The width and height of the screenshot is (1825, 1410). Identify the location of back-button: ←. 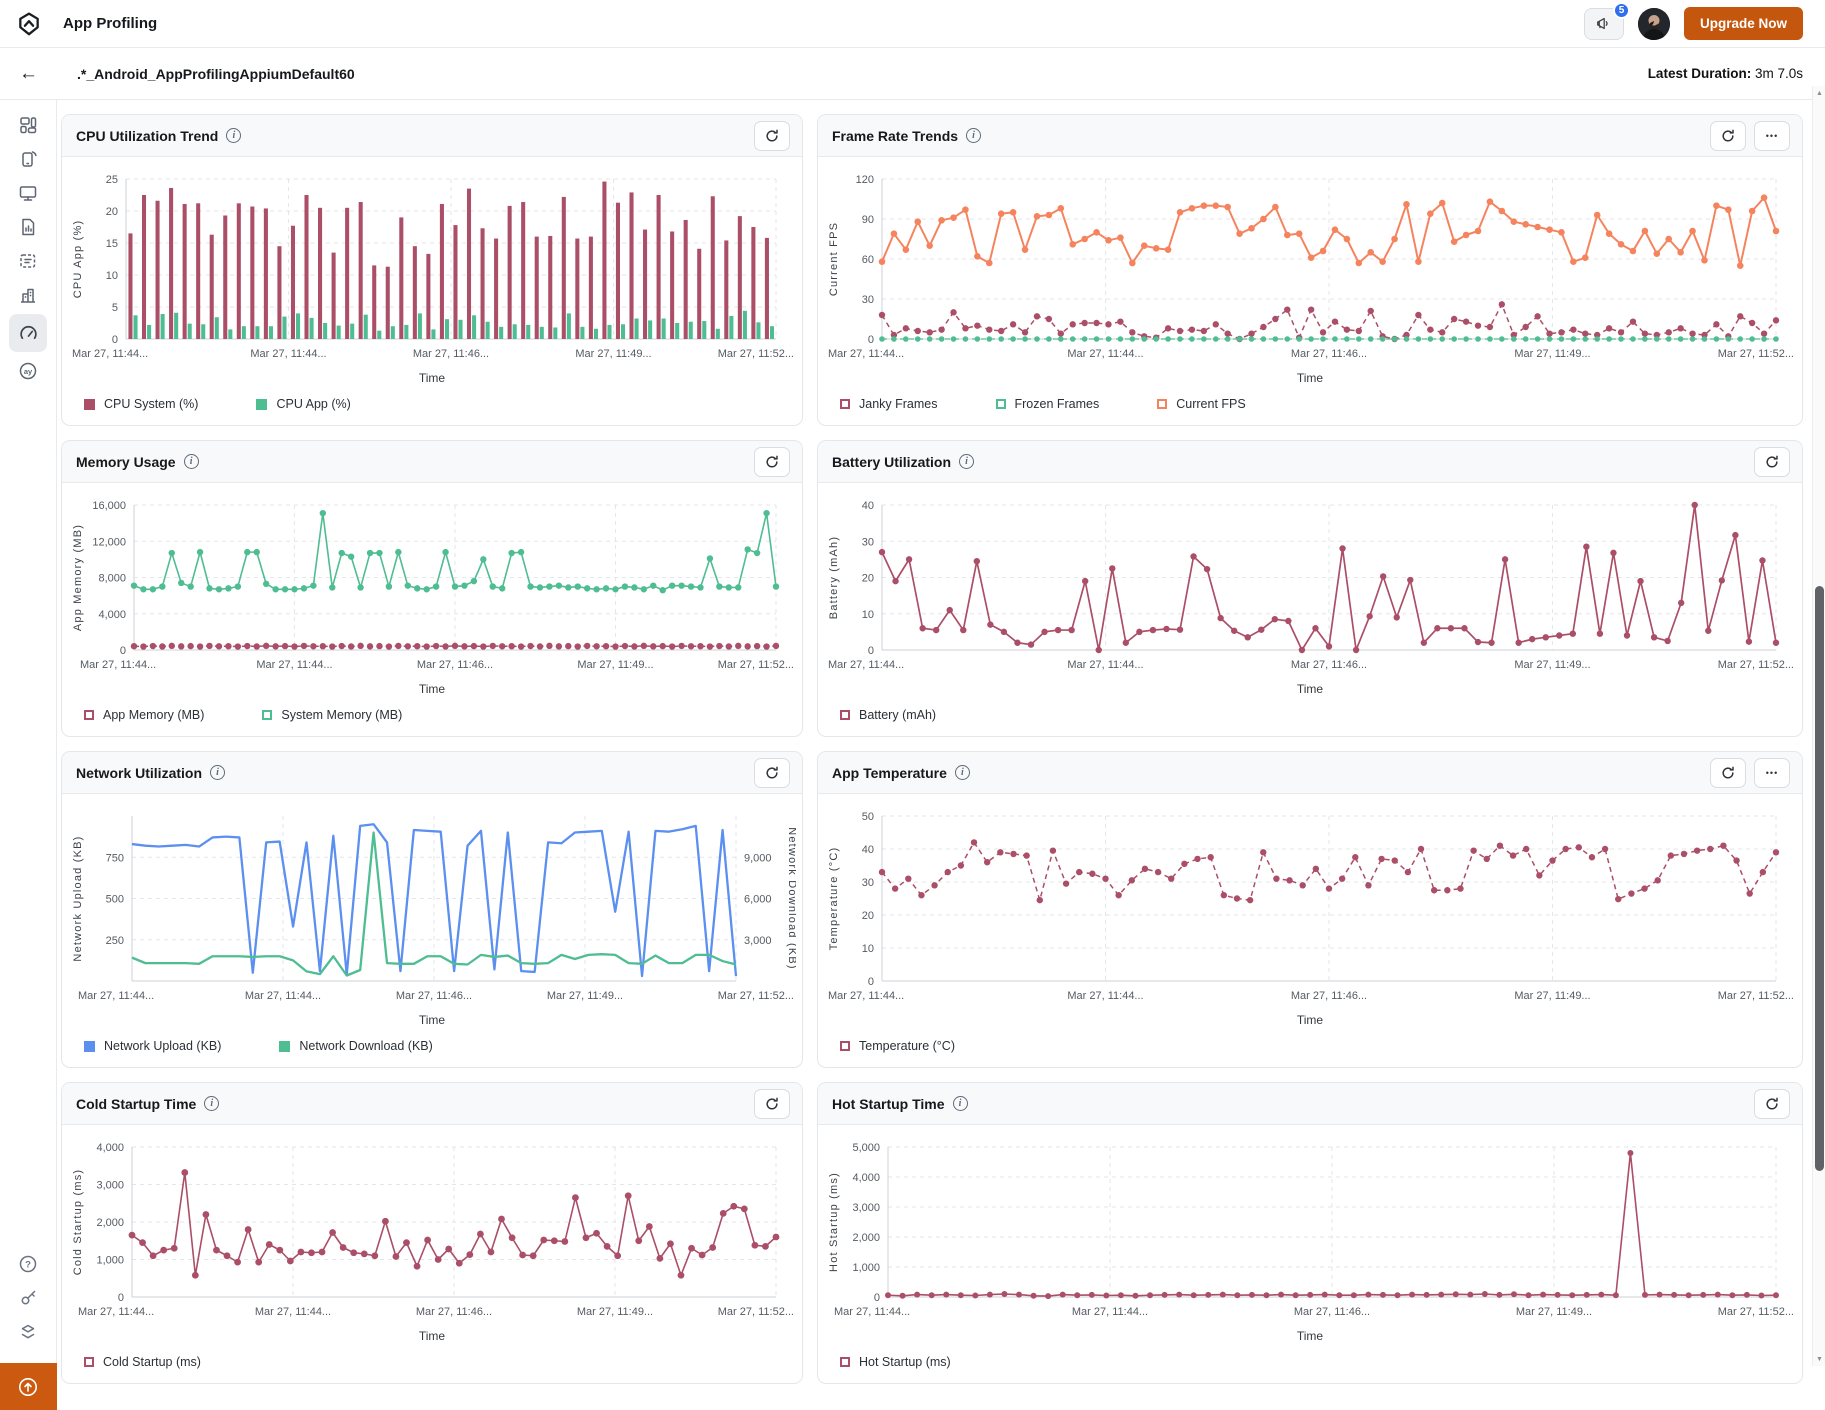
(28, 74).